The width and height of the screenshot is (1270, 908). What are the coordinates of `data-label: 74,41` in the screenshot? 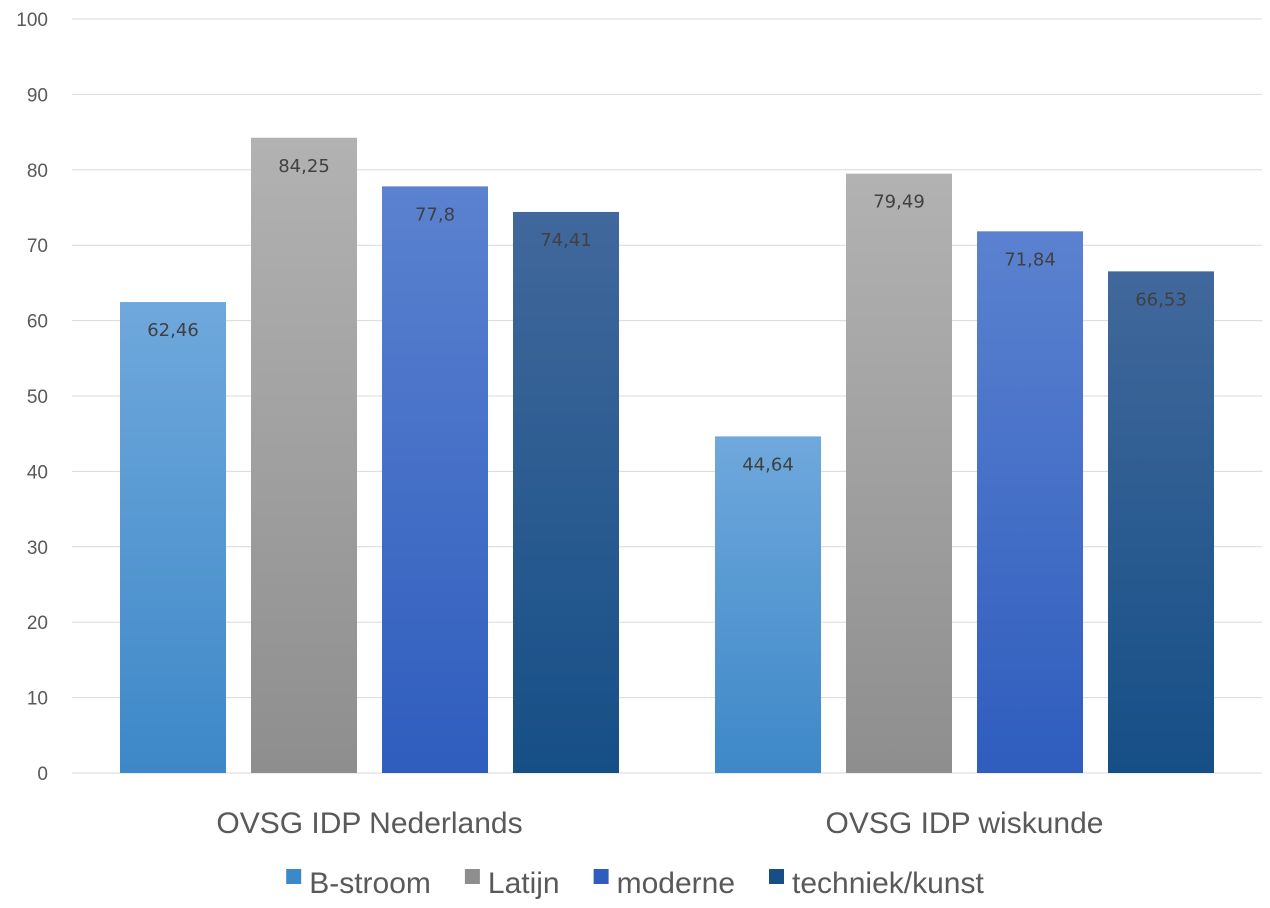 It's located at (566, 240).